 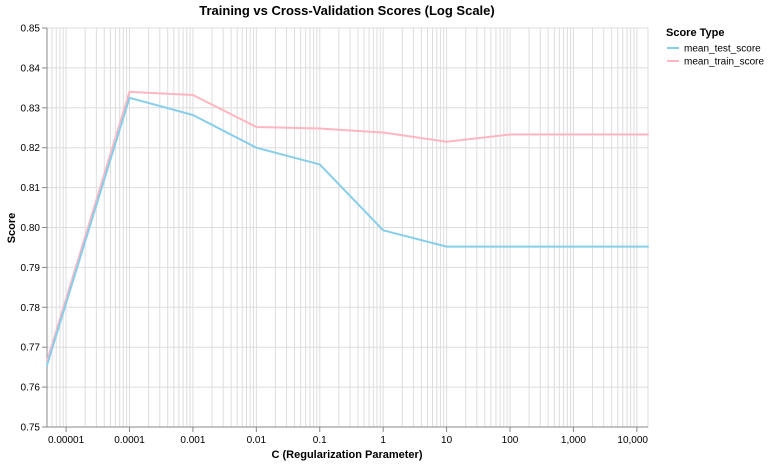 What do you see at coordinates (31, 348) in the screenshot?
I see `y-tick-label: 0.77` at bounding box center [31, 348].